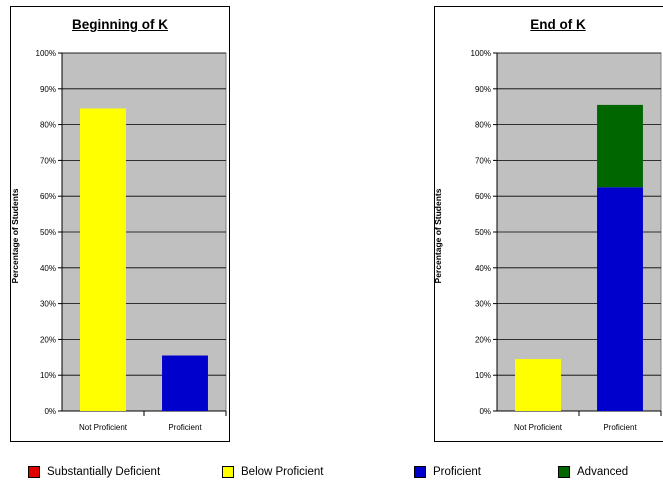 The width and height of the screenshot is (663, 489). Describe the element at coordinates (603, 472) in the screenshot. I see `legend-label: Advanced` at that location.